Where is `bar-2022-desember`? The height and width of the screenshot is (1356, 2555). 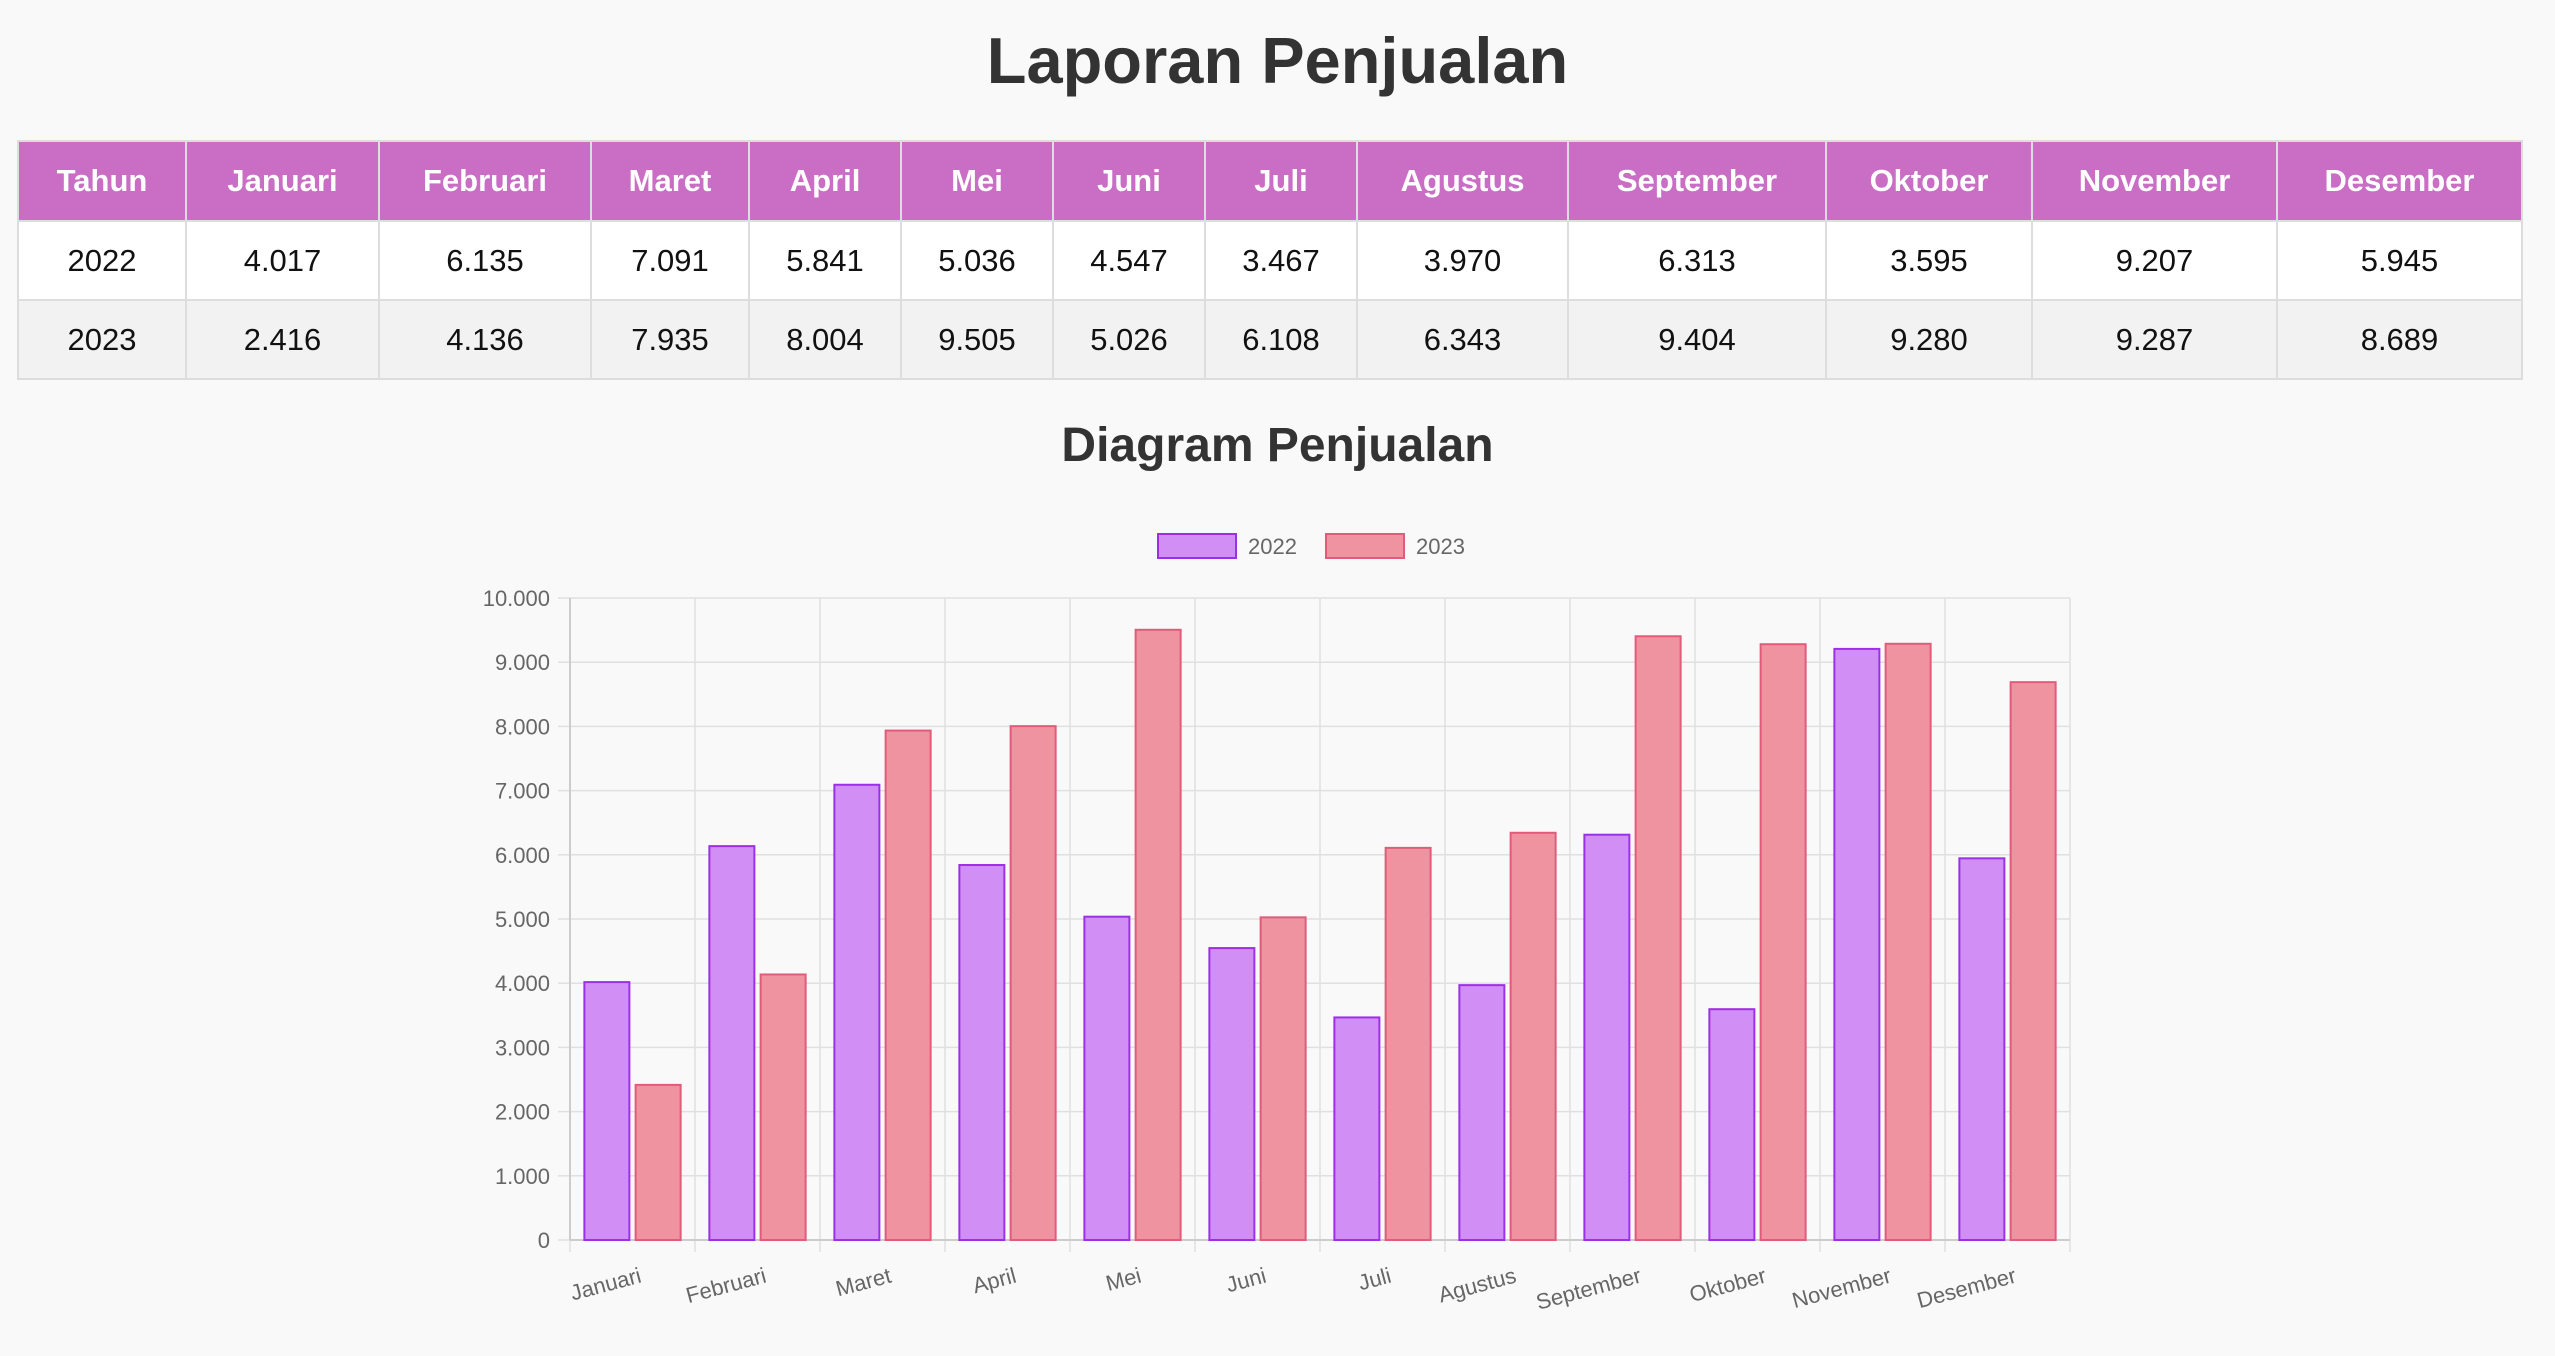
bar-2022-desember is located at coordinates (1982, 1049).